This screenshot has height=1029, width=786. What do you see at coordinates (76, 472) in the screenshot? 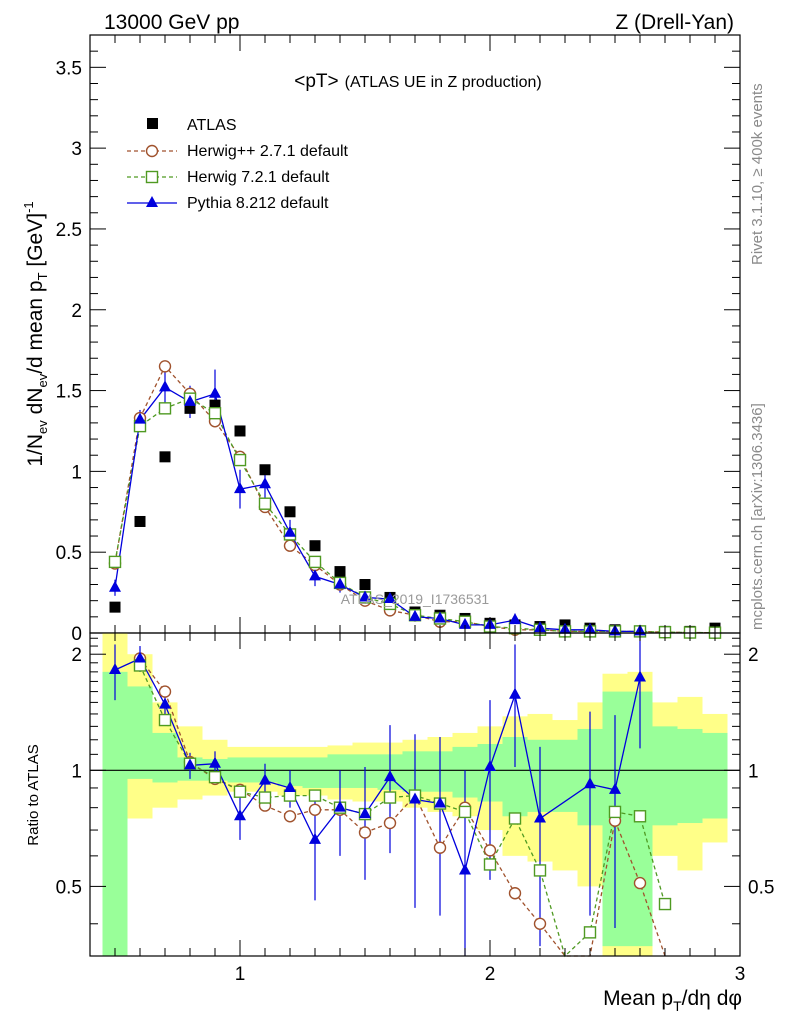
I see `main-y-tick-label: 1` at bounding box center [76, 472].